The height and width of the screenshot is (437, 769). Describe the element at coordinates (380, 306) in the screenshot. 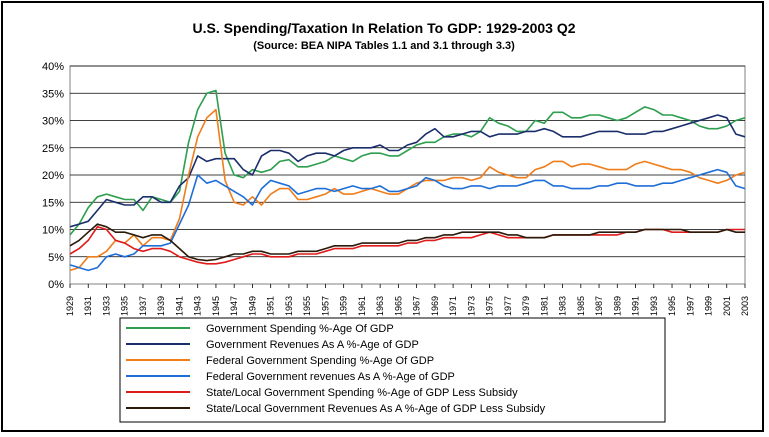

I see `x-tick-label: 1963` at that location.